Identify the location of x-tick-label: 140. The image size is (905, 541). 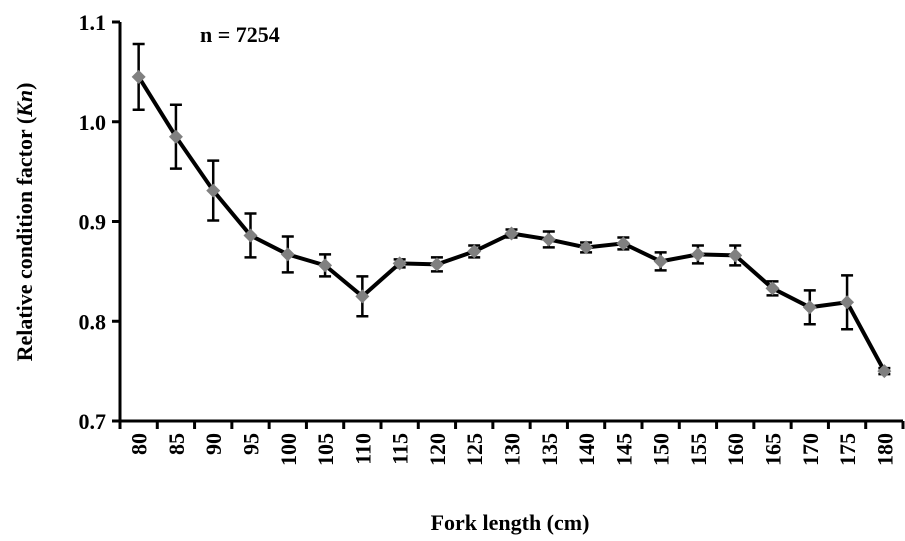
(586, 449).